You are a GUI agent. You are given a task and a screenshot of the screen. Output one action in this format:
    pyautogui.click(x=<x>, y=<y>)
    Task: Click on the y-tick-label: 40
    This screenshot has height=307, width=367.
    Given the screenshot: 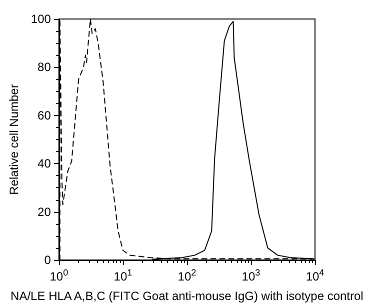 What is the action you would take?
    pyautogui.click(x=45, y=163)
    